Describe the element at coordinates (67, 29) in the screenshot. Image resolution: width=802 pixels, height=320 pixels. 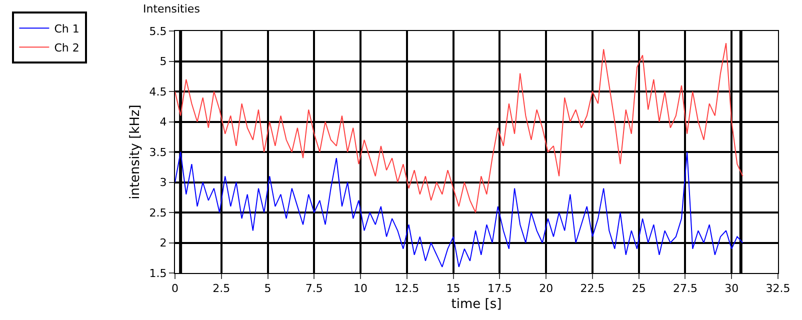
I see `legend-label: Ch 1` at that location.